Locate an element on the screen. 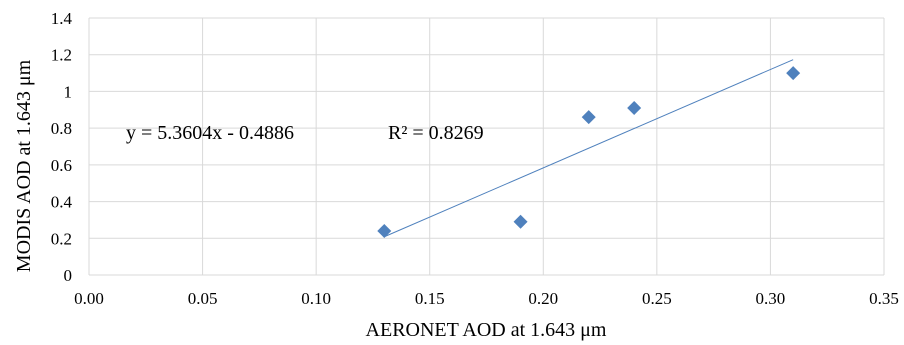 The width and height of the screenshot is (904, 345). x-tick-label: 0.05 is located at coordinates (203, 298).